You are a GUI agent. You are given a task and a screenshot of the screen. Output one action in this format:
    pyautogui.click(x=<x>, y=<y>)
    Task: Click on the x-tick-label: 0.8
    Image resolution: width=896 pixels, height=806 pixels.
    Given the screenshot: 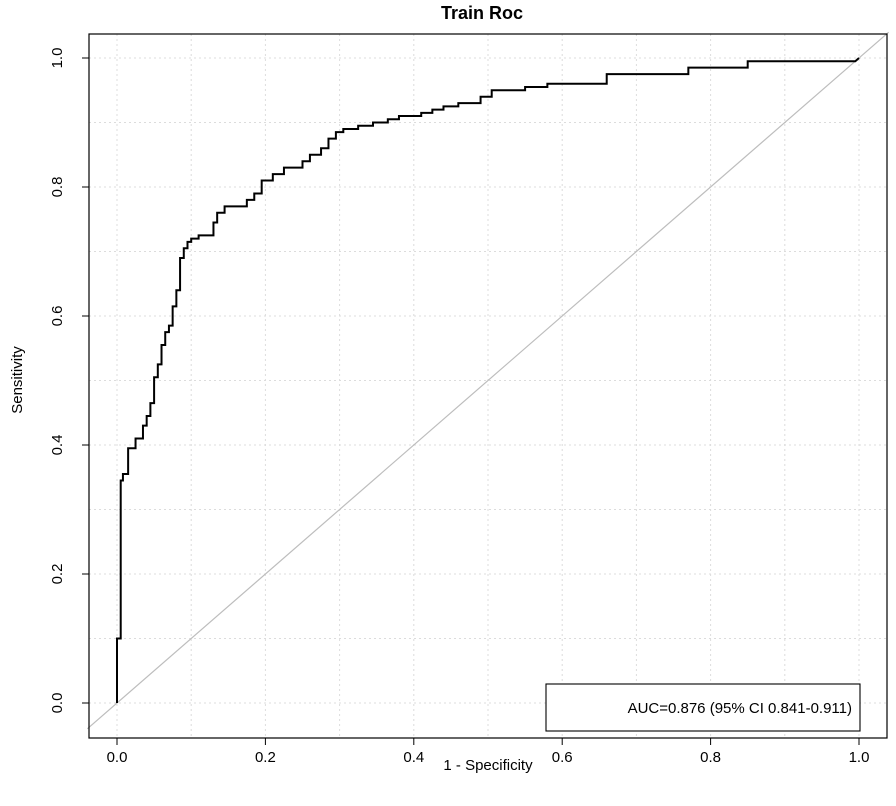 What is the action you would take?
    pyautogui.click(x=710, y=757)
    